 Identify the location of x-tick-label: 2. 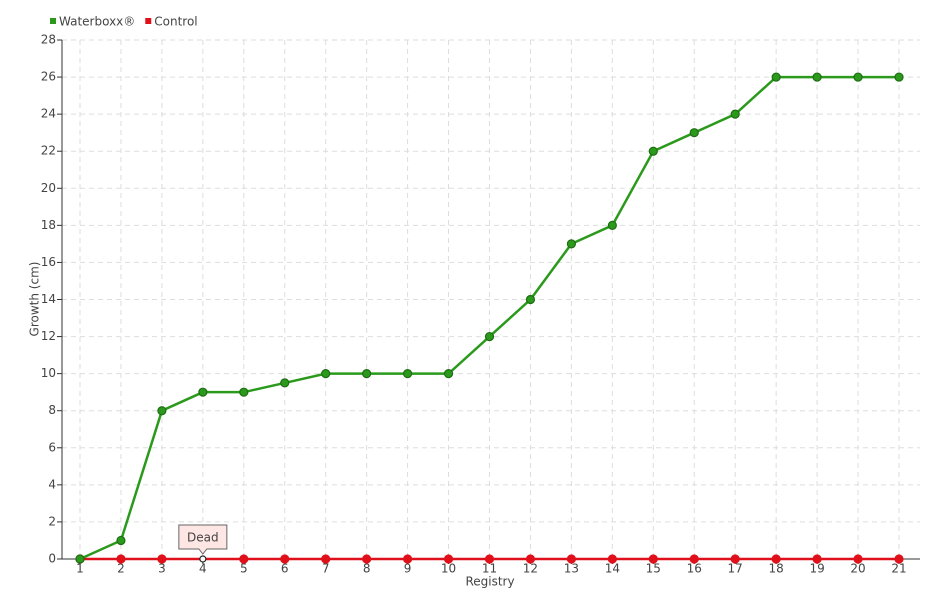
(121, 569).